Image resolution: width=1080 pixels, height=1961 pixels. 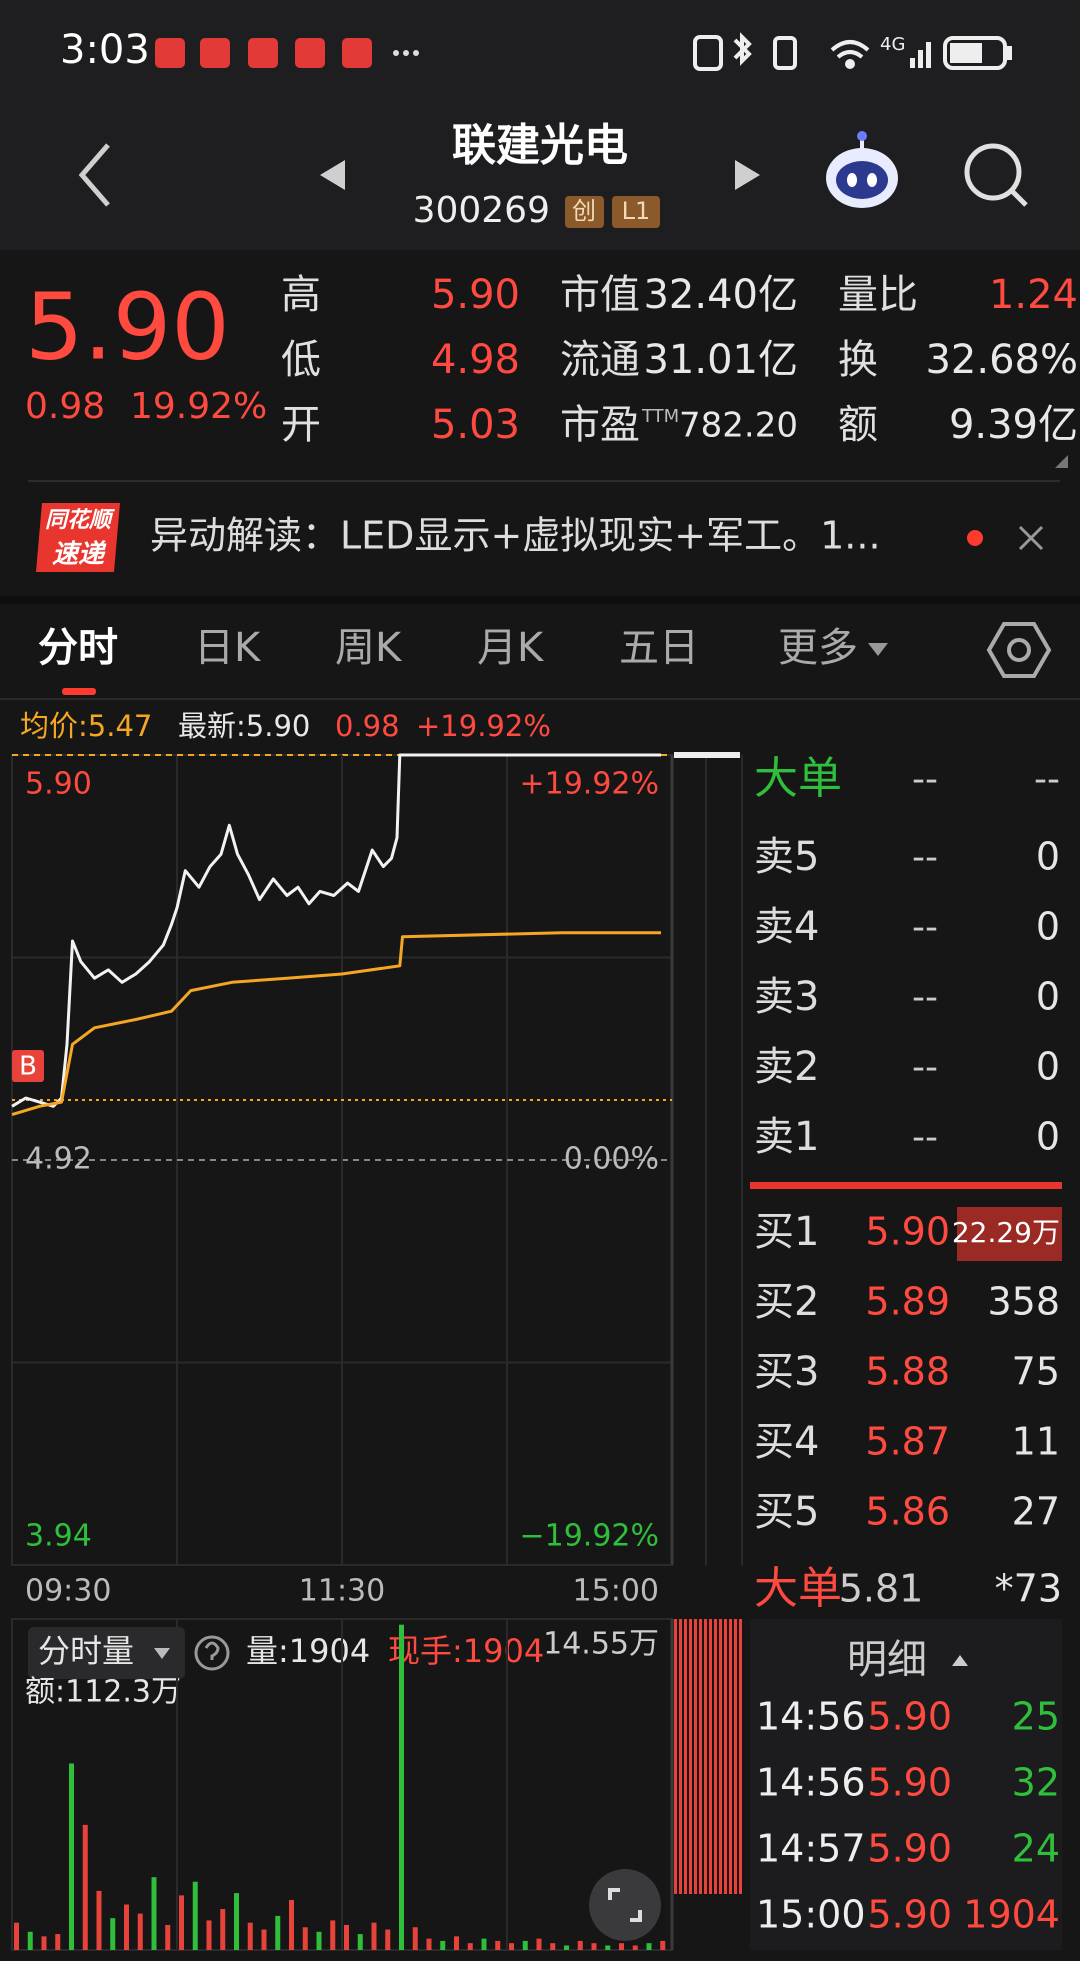 What do you see at coordinates (475, 360) in the screenshot?
I see `stat-value: 4.98` at bounding box center [475, 360].